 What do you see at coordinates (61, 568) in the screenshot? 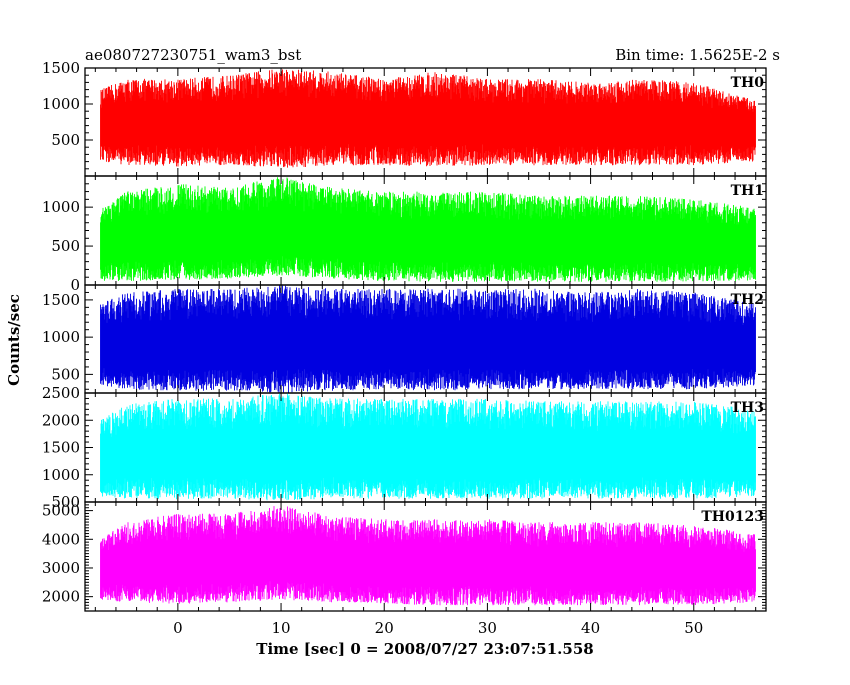
I see `y-tick-label: 3000` at bounding box center [61, 568].